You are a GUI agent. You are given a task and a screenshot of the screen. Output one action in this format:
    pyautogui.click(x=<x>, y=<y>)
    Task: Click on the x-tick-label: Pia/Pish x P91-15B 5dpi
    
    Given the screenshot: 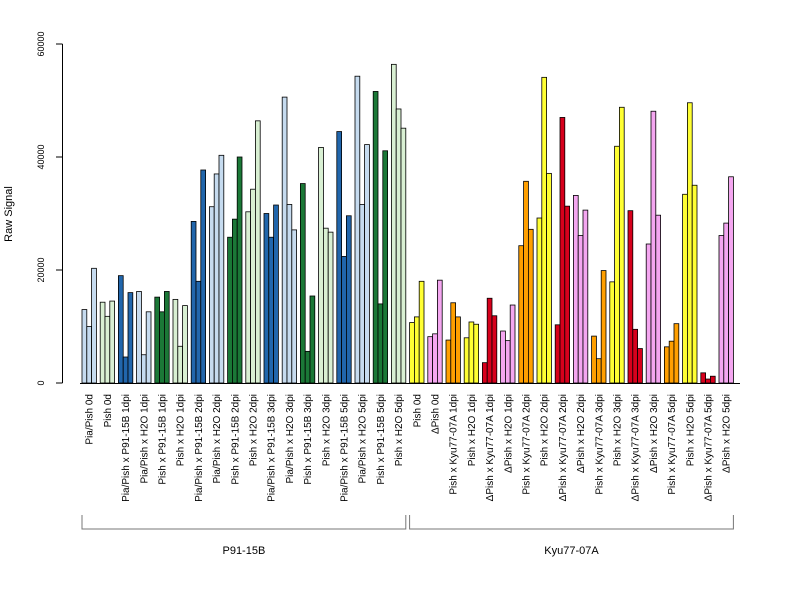 What is the action you would take?
    pyautogui.click(x=345, y=448)
    